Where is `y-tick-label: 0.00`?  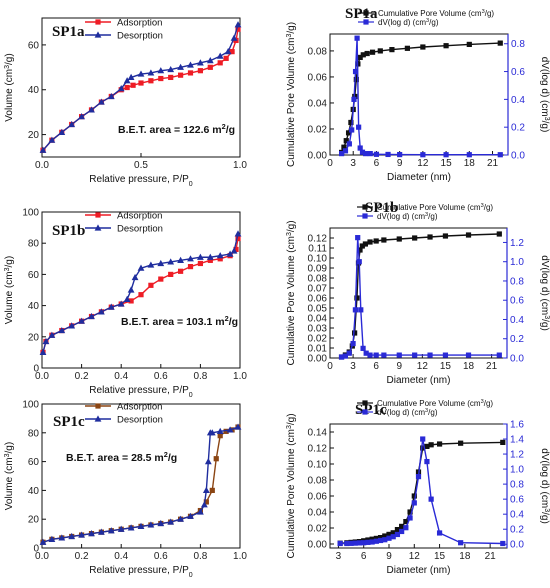 y-tick-label: 0.00 is located at coordinates (318, 545).